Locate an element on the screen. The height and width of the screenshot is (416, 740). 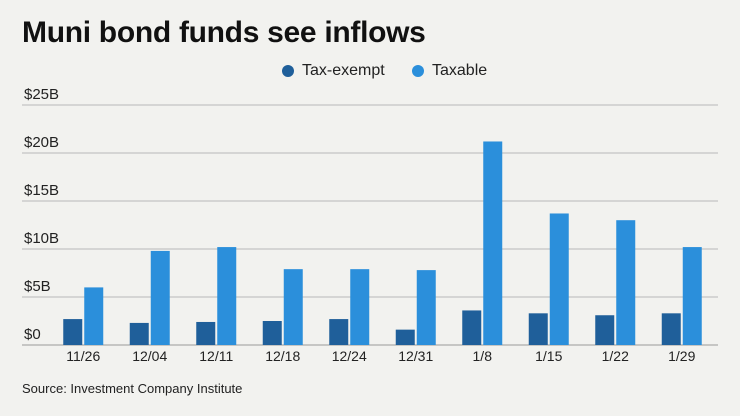
legend-item-tax-exempt: Tax-exempt is located at coordinates (333, 71).